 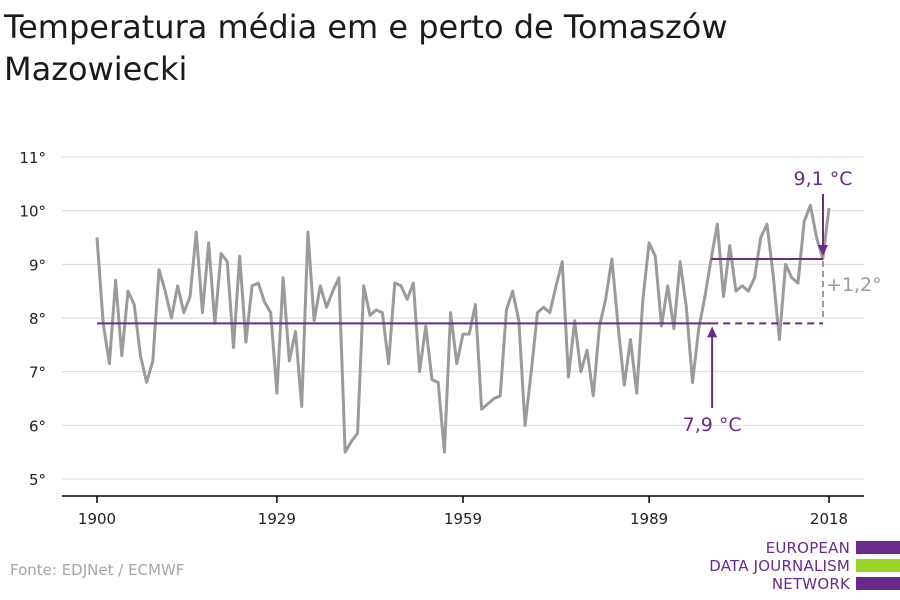 I want to click on x-axis-ticks: 1900 1929 1959 1989 2018, so click(x=463, y=512).